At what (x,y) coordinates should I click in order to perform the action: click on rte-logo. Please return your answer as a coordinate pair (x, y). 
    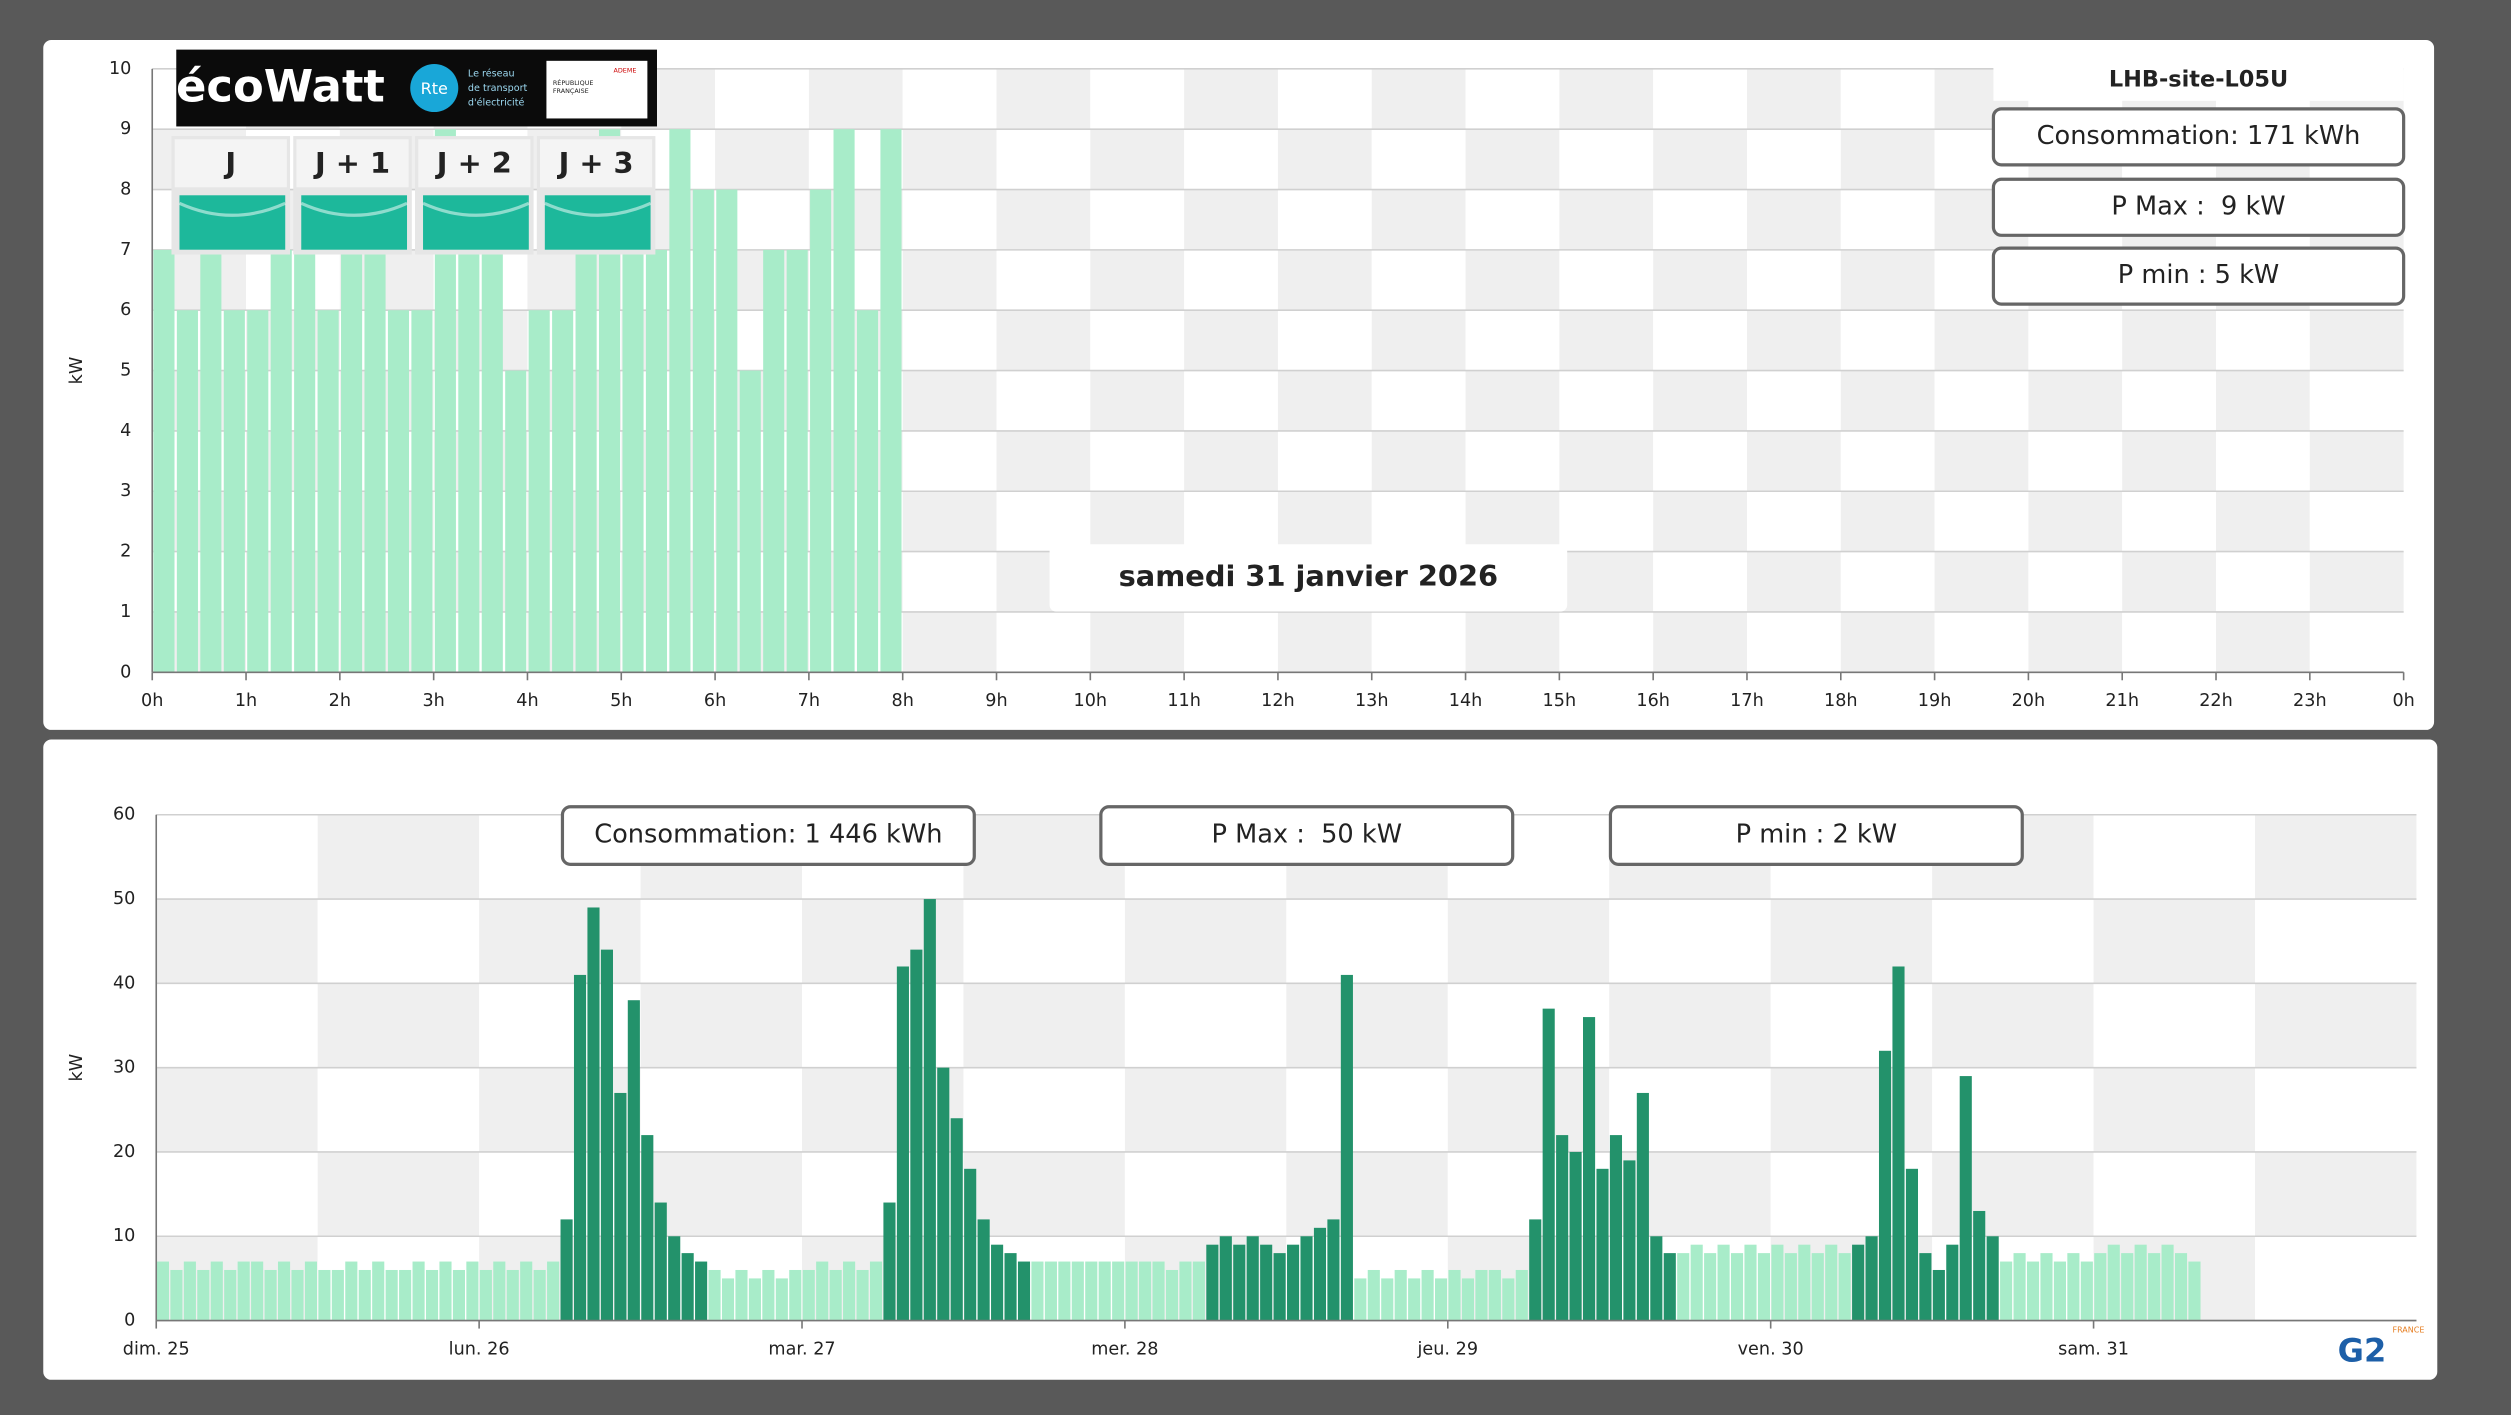
    Looking at the image, I should click on (434, 88).